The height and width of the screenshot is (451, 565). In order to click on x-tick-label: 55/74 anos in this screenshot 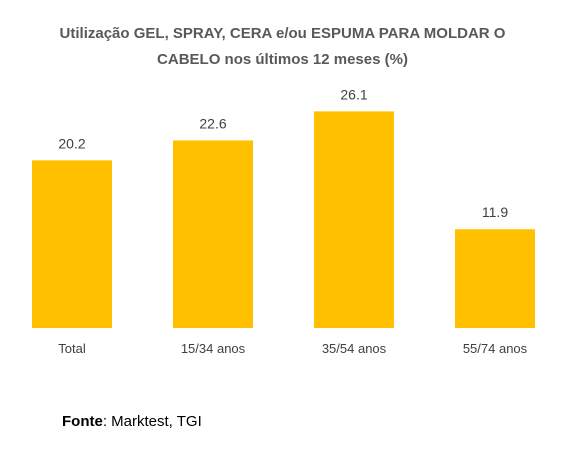, I will do `click(495, 348)`.